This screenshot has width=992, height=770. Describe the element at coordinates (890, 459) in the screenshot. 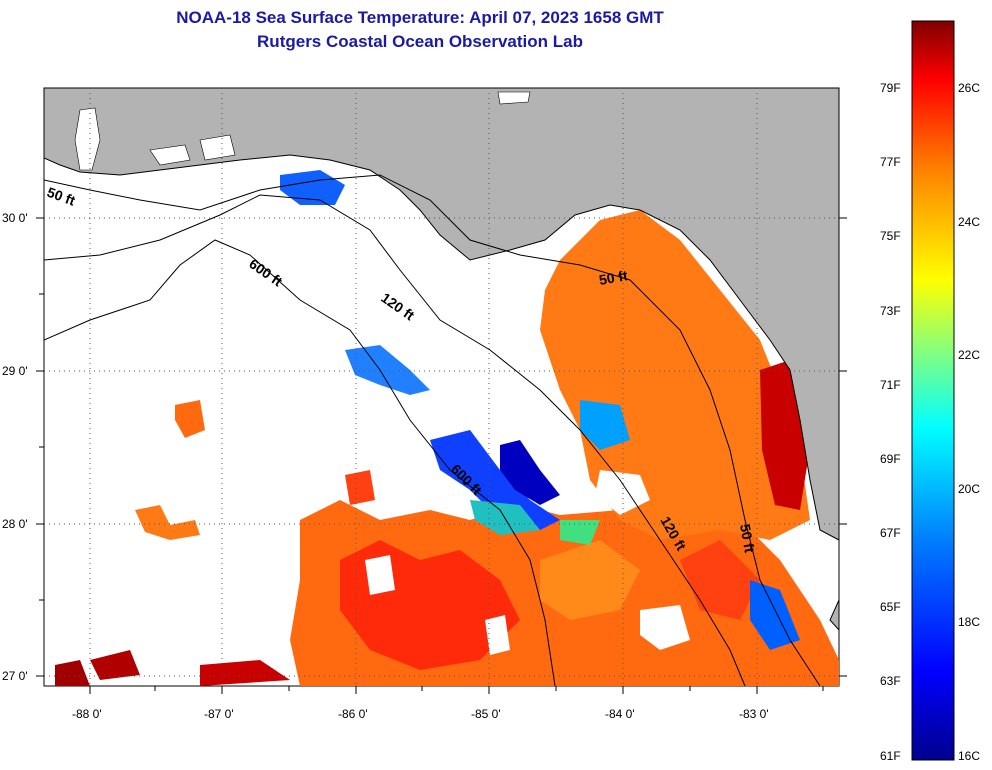

I see `colorbar-f-label: 69F` at that location.